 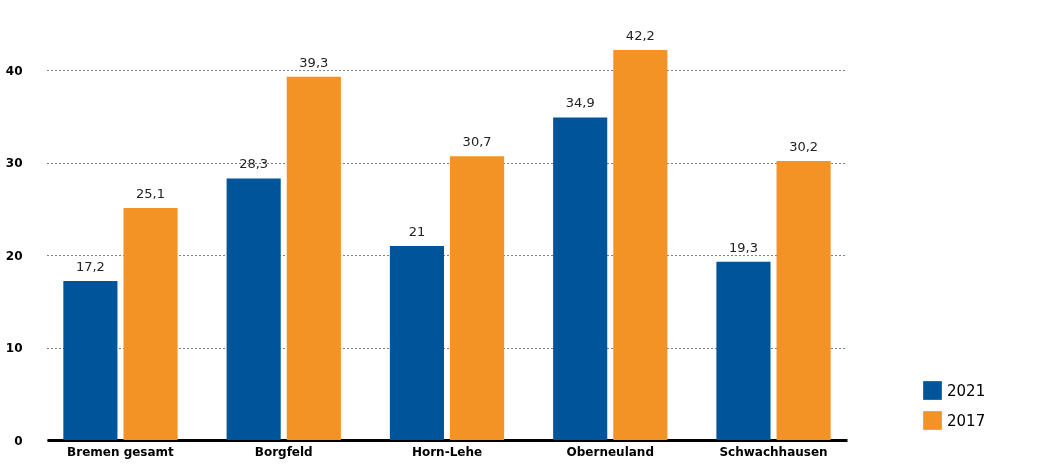 What do you see at coordinates (14, 70) in the screenshot?
I see `y-tick-label: 40` at bounding box center [14, 70].